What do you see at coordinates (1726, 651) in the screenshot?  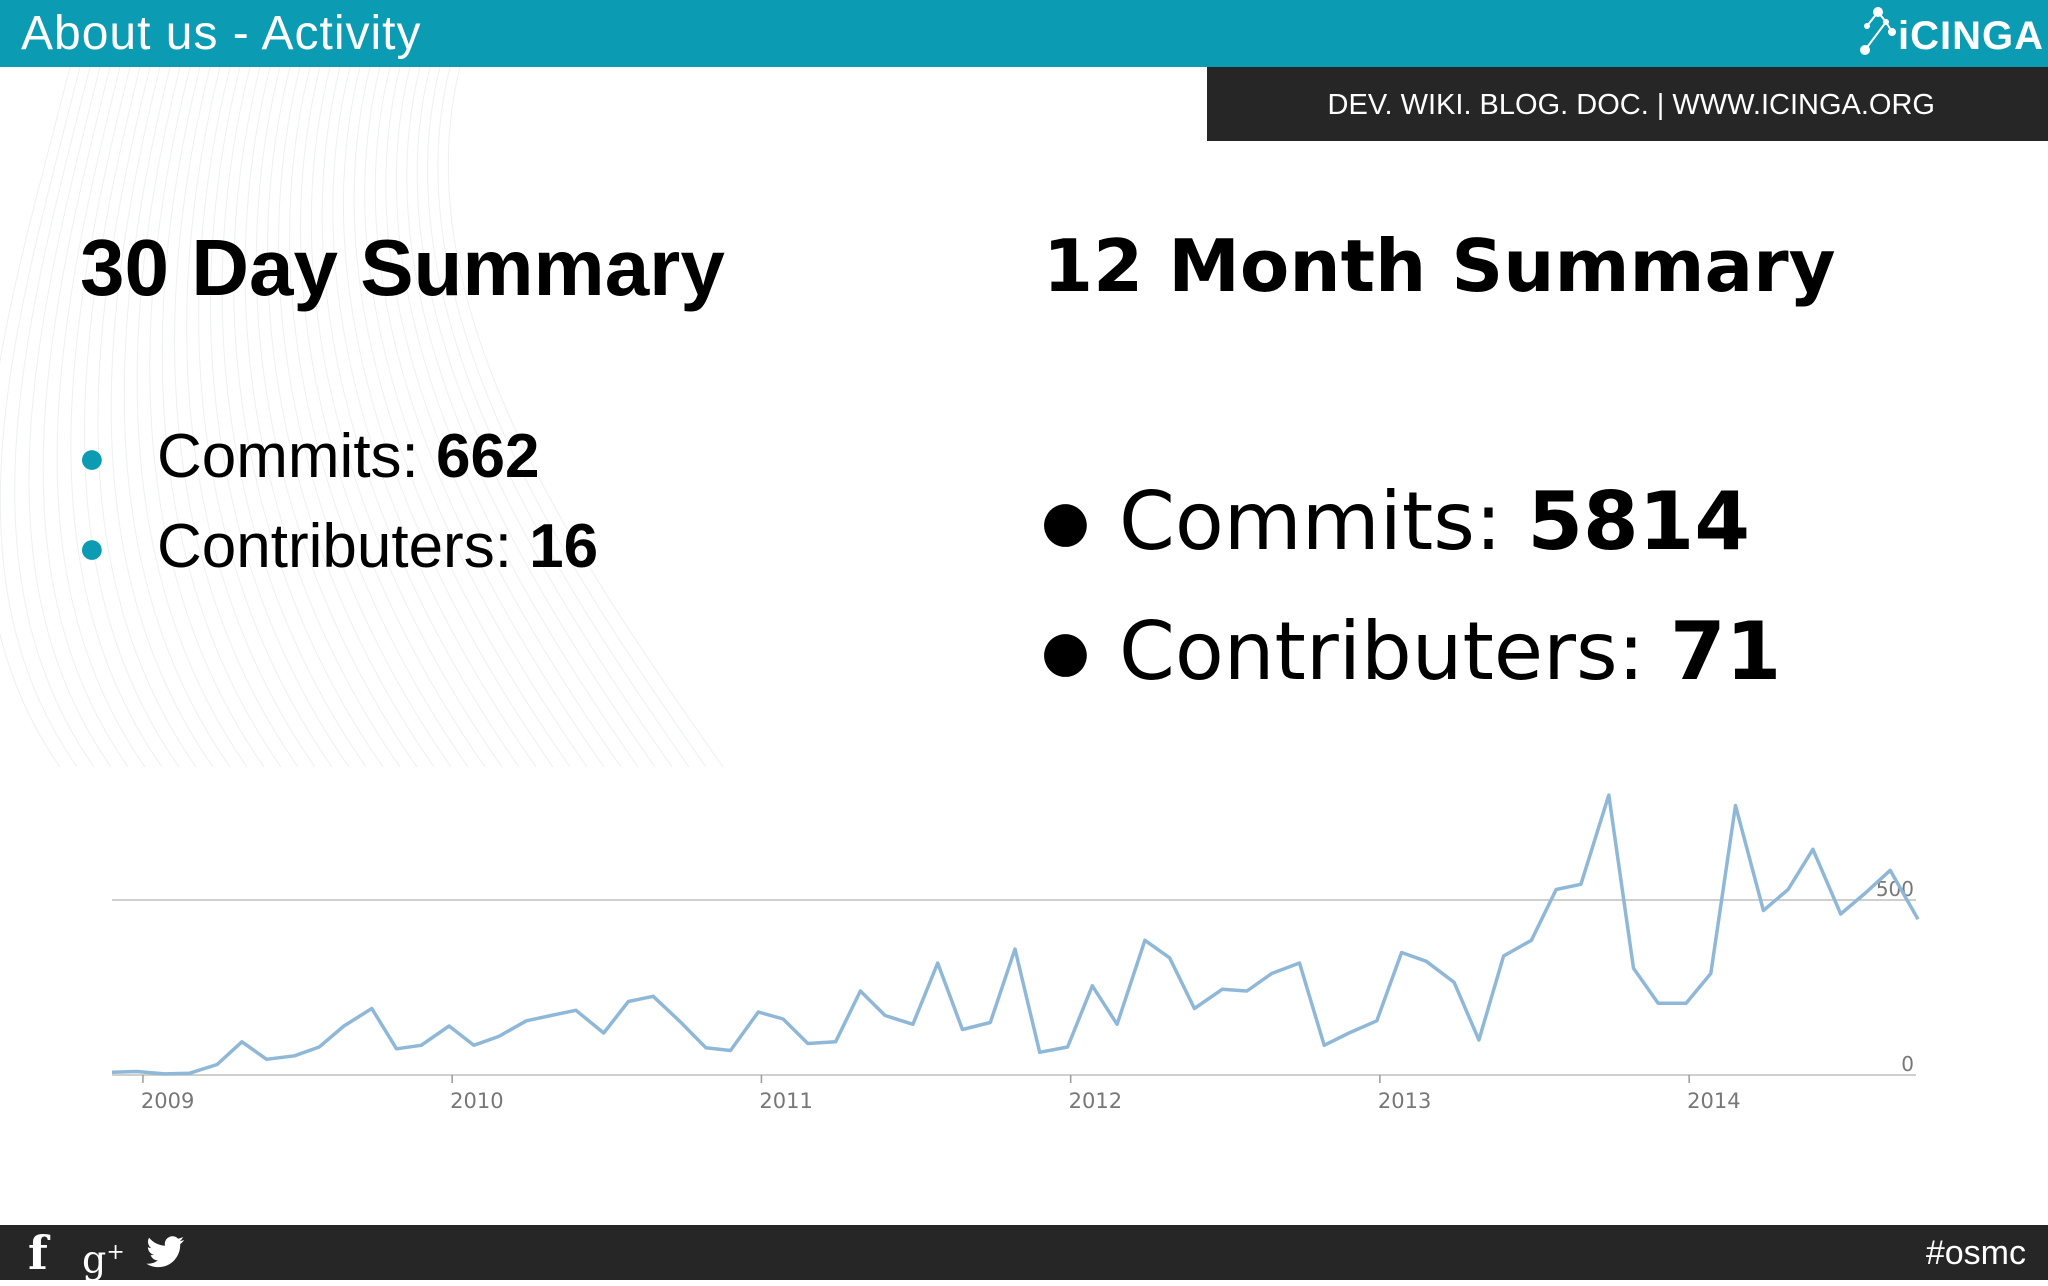 I see `contributers-value: 71` at bounding box center [1726, 651].